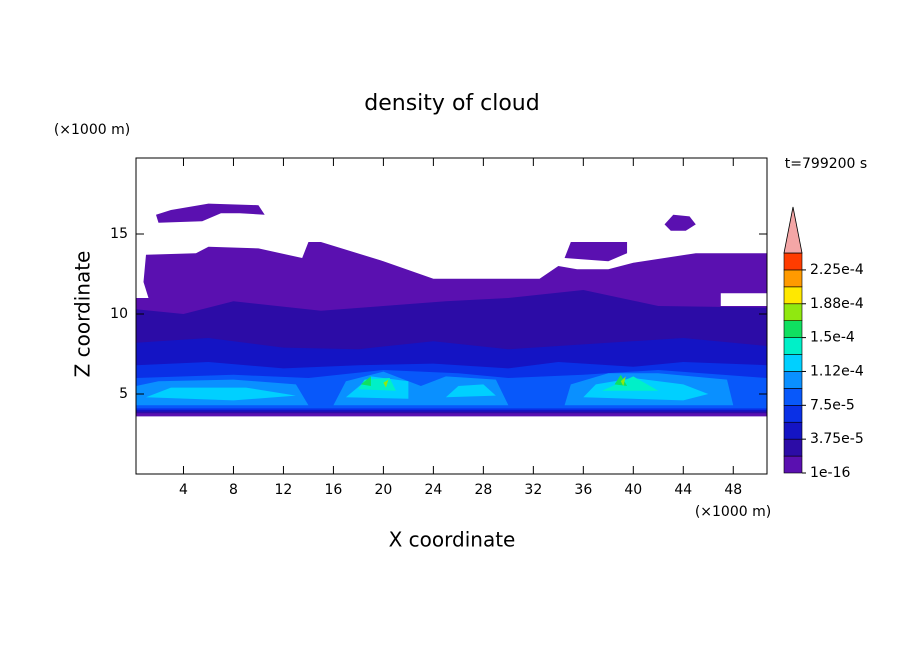  What do you see at coordinates (483, 490) in the screenshot?
I see `x-tick-label: 28` at bounding box center [483, 490].